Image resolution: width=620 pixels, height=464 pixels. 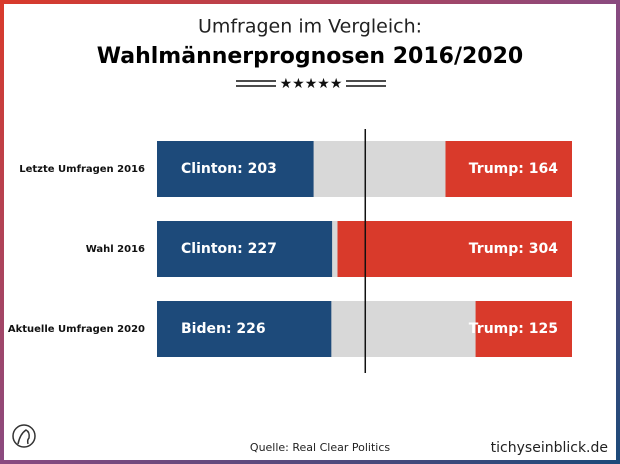 What do you see at coordinates (310, 27) in the screenshot?
I see `chart-title: Umfragen im Vergleich:` at bounding box center [310, 27].